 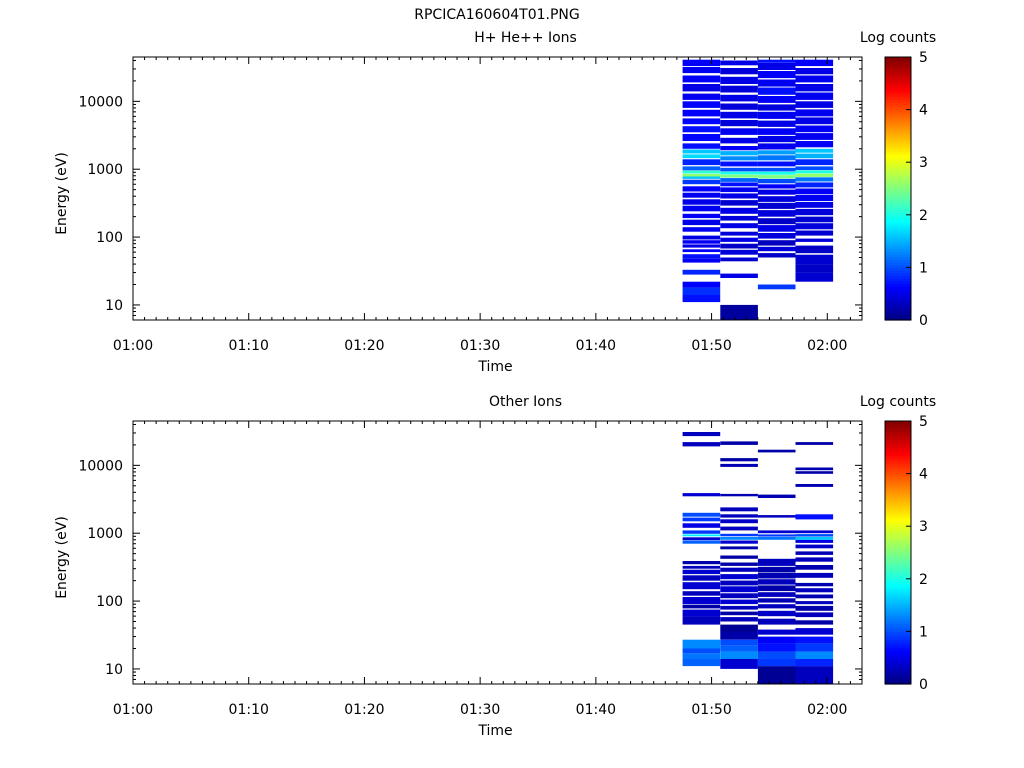 What do you see at coordinates (480, 346) in the screenshot?
I see `x-tick-label: 01:30` at bounding box center [480, 346].